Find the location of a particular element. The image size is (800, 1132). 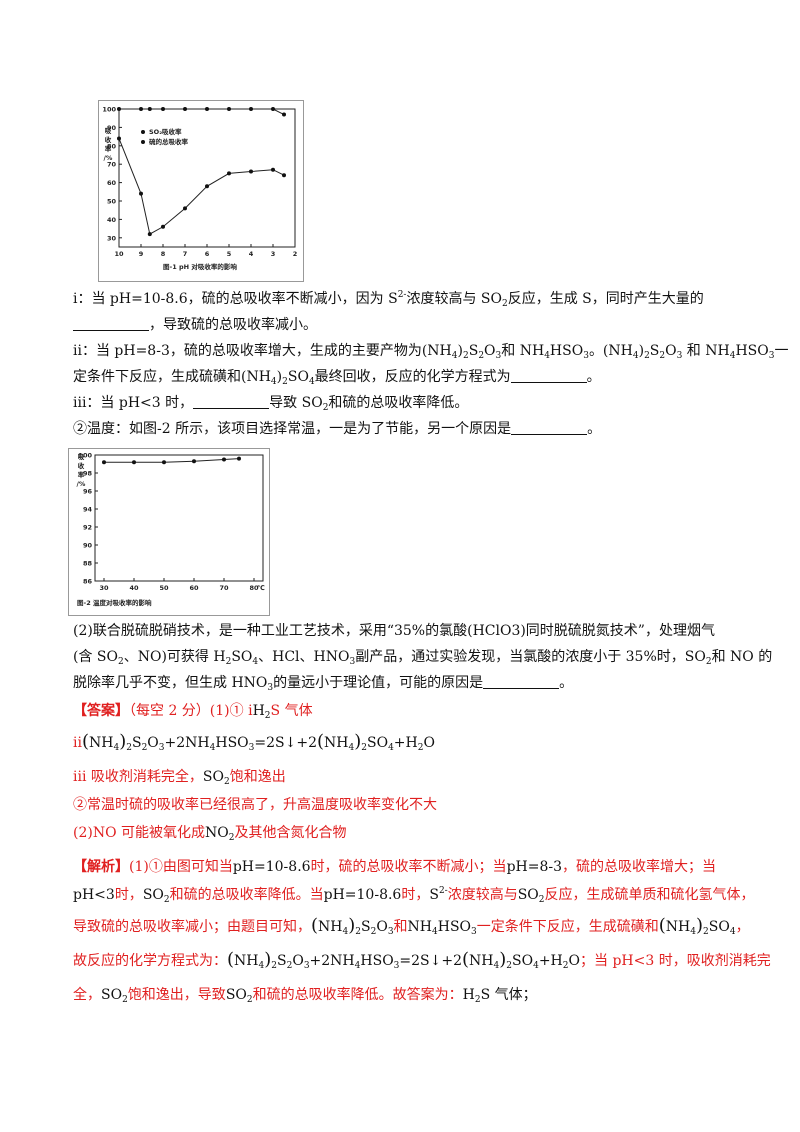

y-tick-label: 60 is located at coordinates (112, 183).